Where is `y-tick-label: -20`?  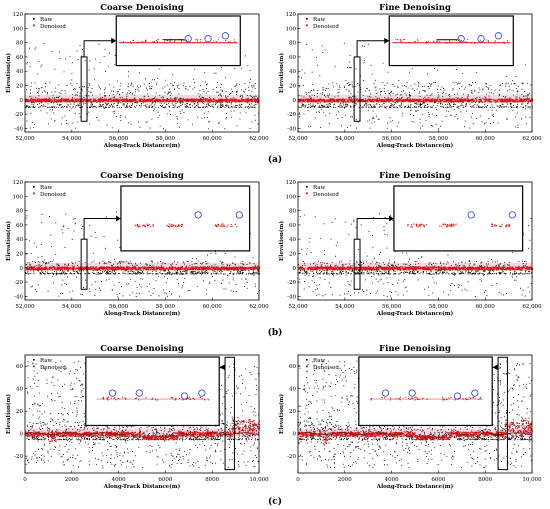
y-tick-label: -20 is located at coordinates (18, 115).